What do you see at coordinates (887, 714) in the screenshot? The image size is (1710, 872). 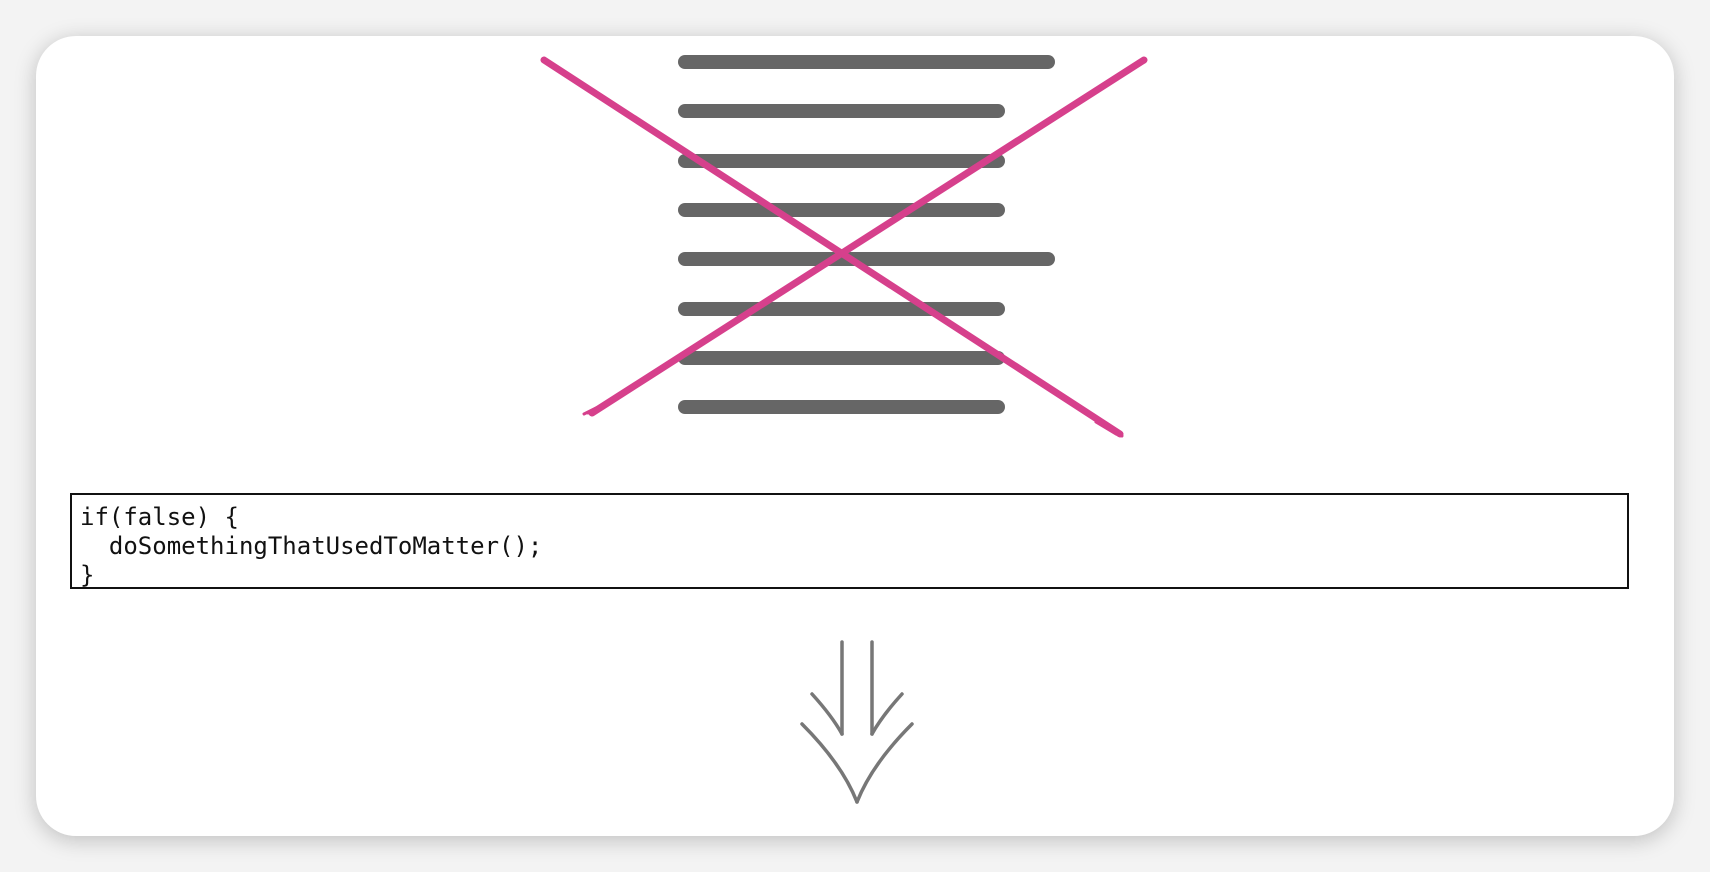 I see `arrow-head-inner-right` at bounding box center [887, 714].